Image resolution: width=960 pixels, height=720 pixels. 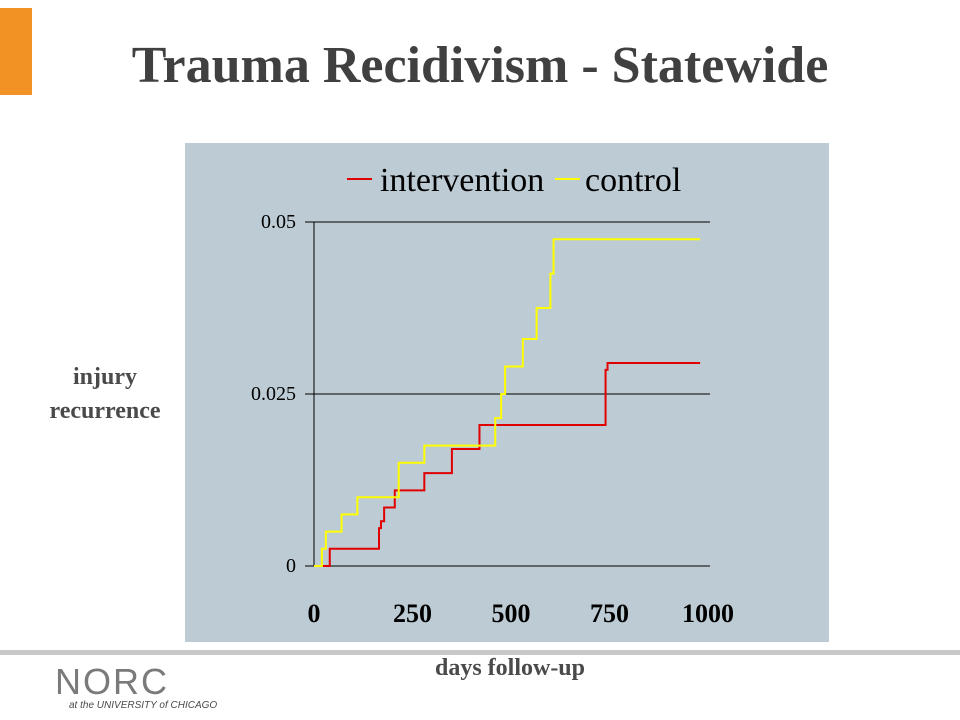 What do you see at coordinates (412, 613) in the screenshot?
I see `x-tick-label: 250` at bounding box center [412, 613].